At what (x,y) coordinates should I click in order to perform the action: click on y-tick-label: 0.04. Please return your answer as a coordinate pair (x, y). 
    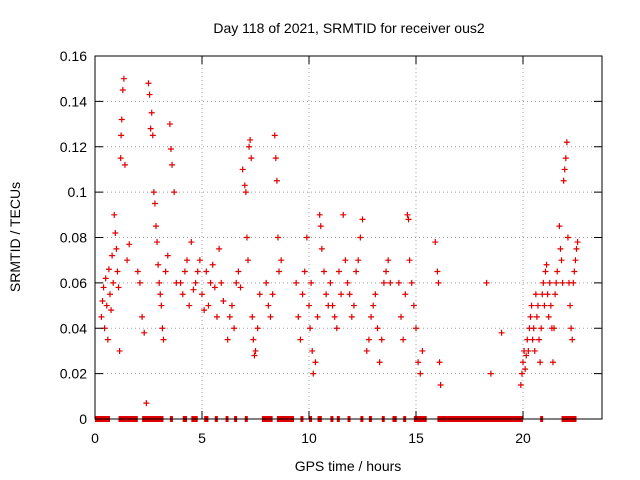
    Looking at the image, I should click on (73, 328).